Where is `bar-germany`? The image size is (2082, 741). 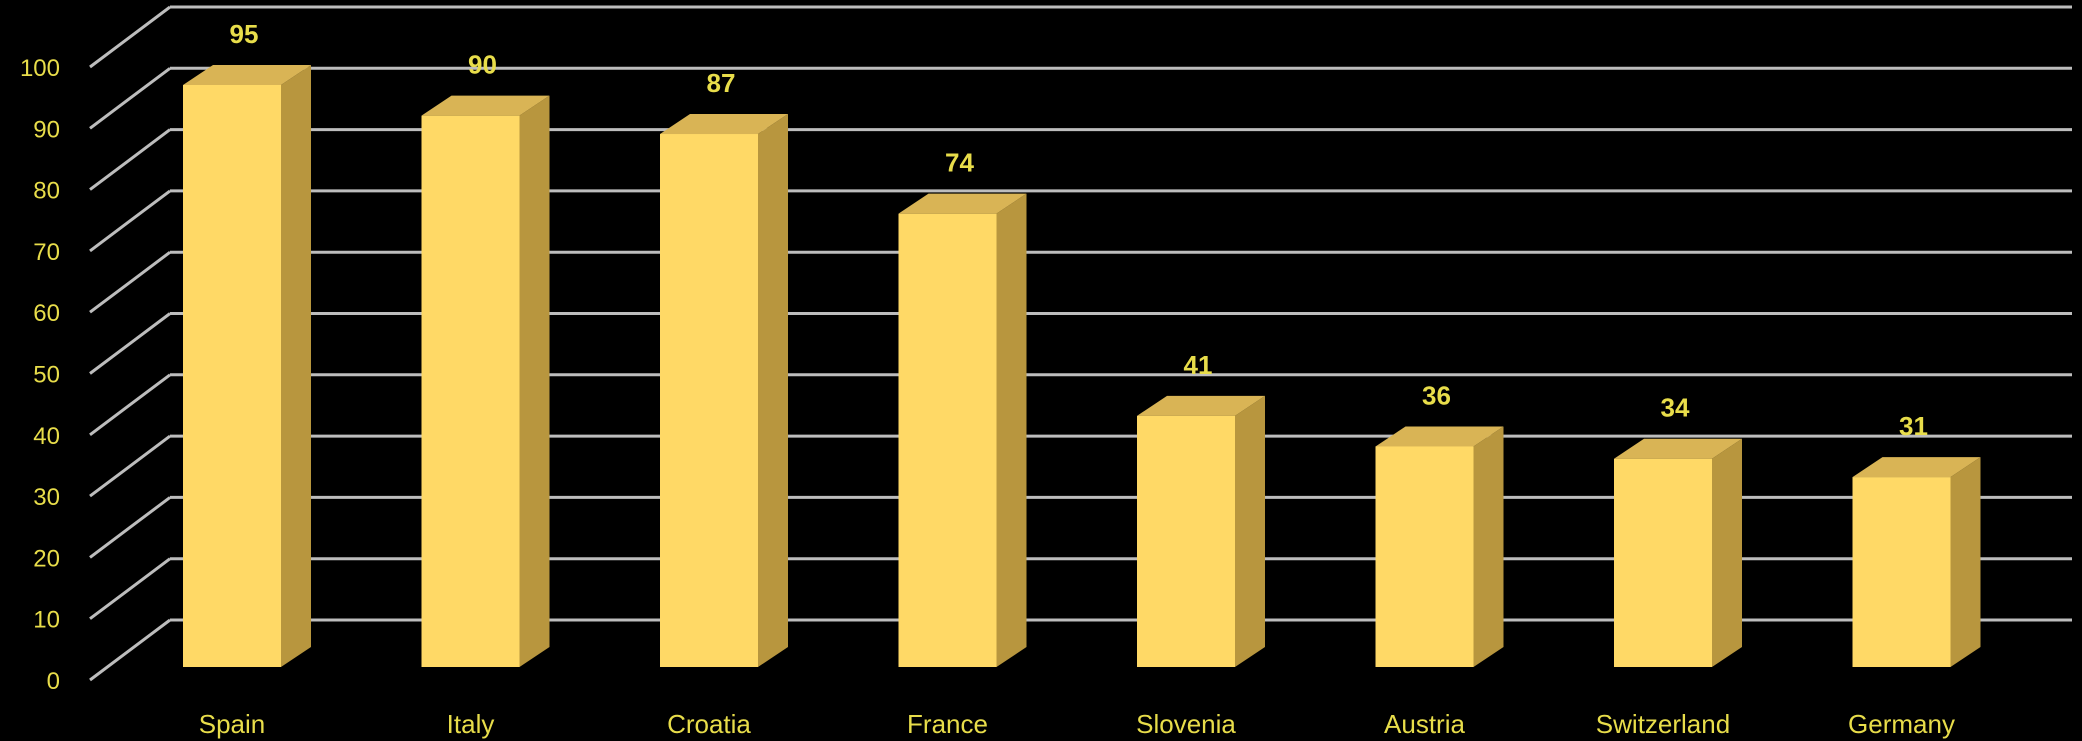
bar-germany is located at coordinates (1916, 562).